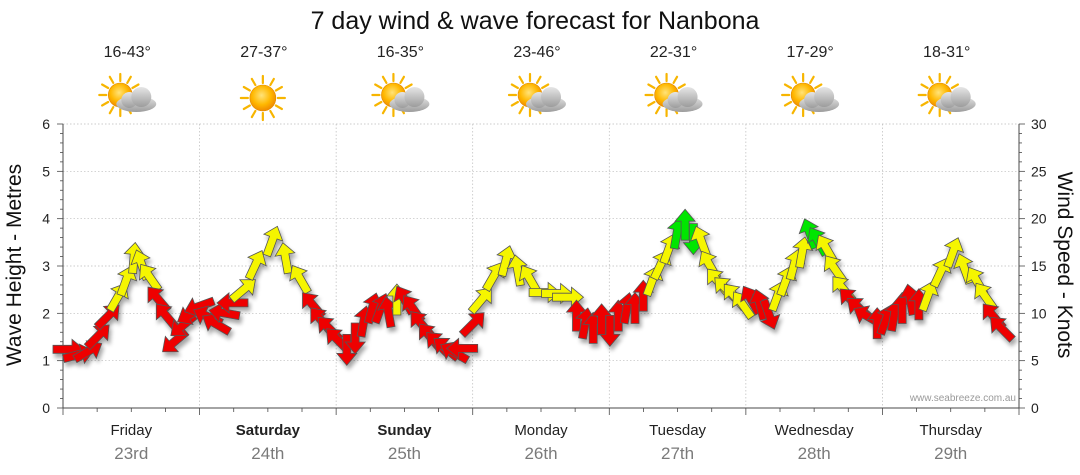 The height and width of the screenshot is (475, 1080). I want to click on y-tick-label-right: 5, so click(1035, 361).